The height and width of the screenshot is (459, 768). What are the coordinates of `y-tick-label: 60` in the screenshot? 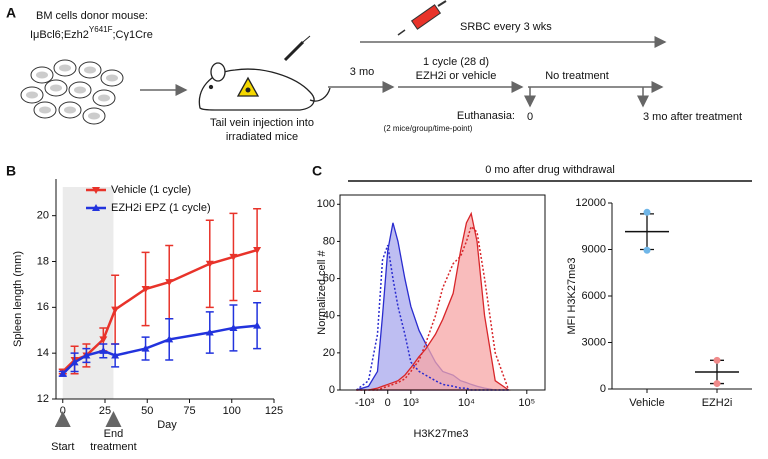 It's located at (329, 278).